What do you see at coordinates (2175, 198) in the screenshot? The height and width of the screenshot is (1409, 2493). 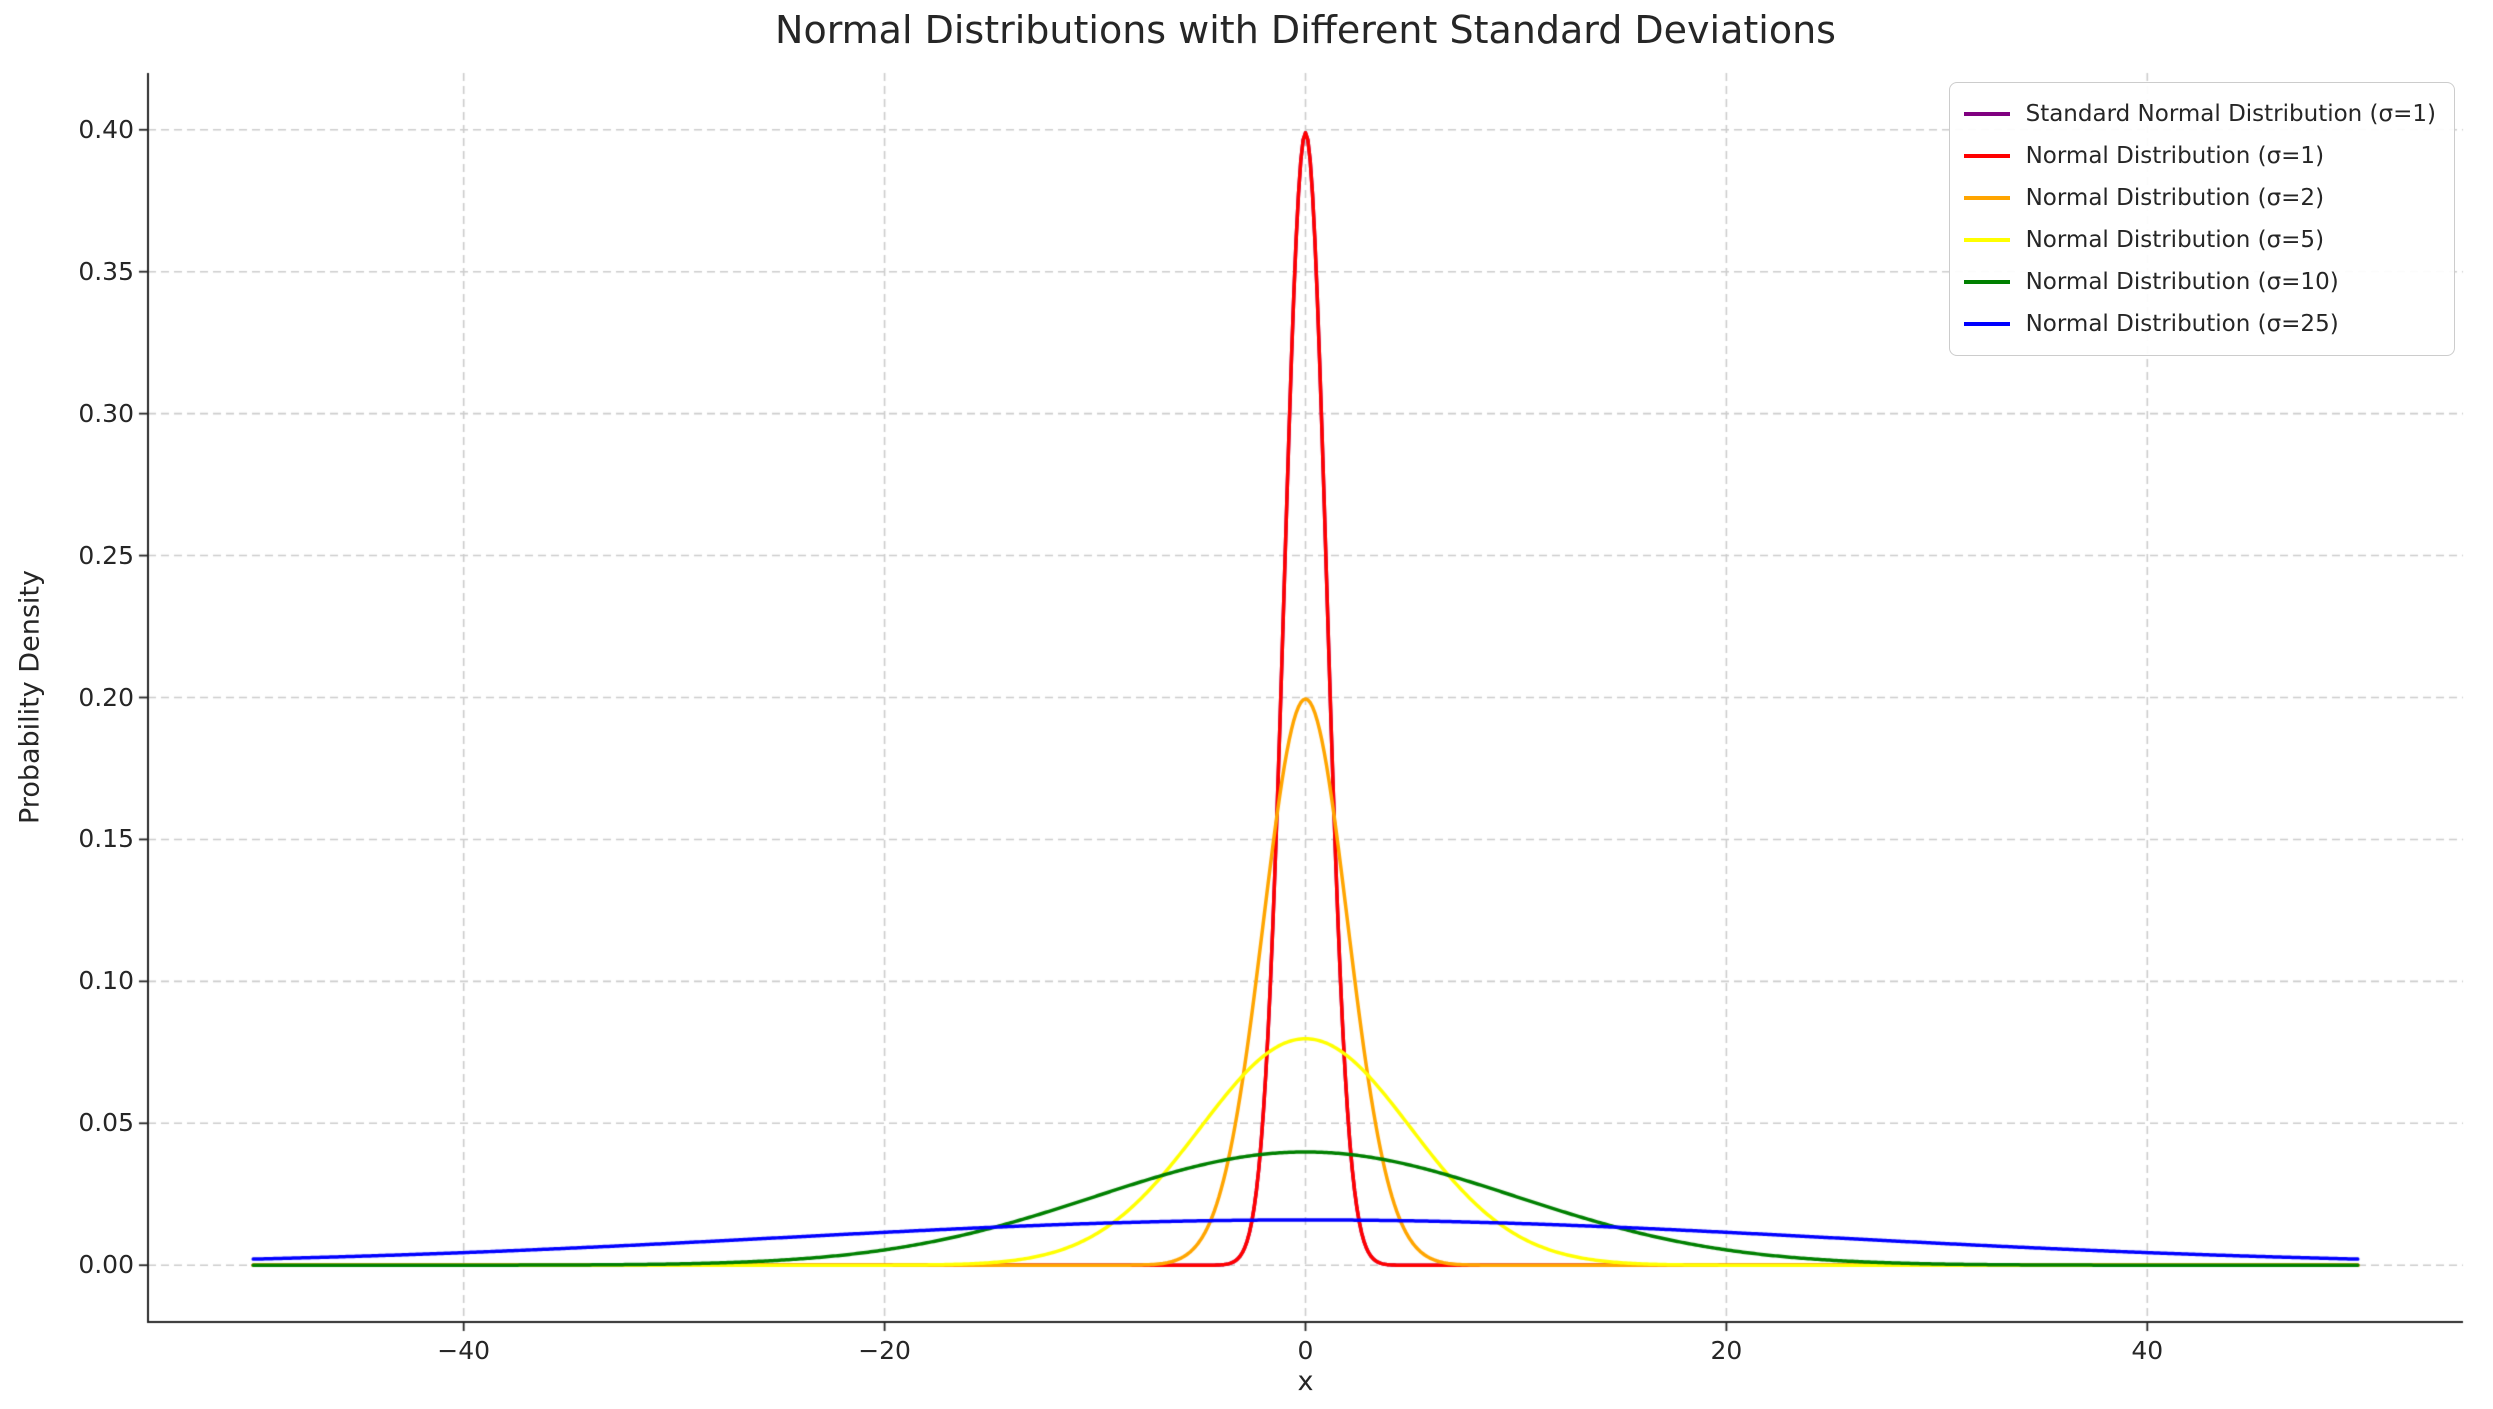 I see `legend-label: Normal Distribution (σ=2)` at bounding box center [2175, 198].